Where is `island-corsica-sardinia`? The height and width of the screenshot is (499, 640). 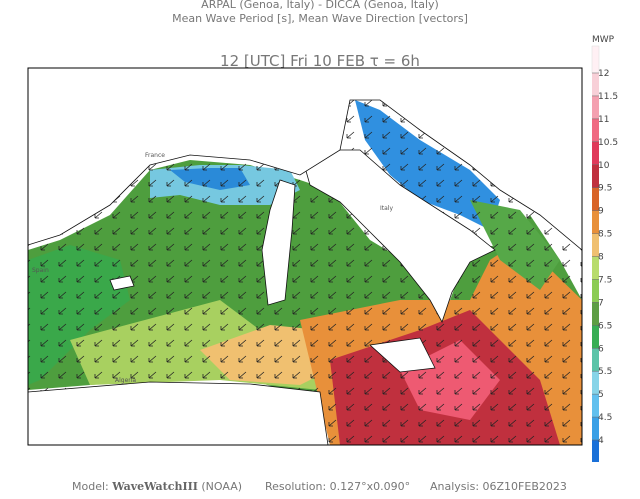
island-corsica-sardinia is located at coordinates (278, 242).